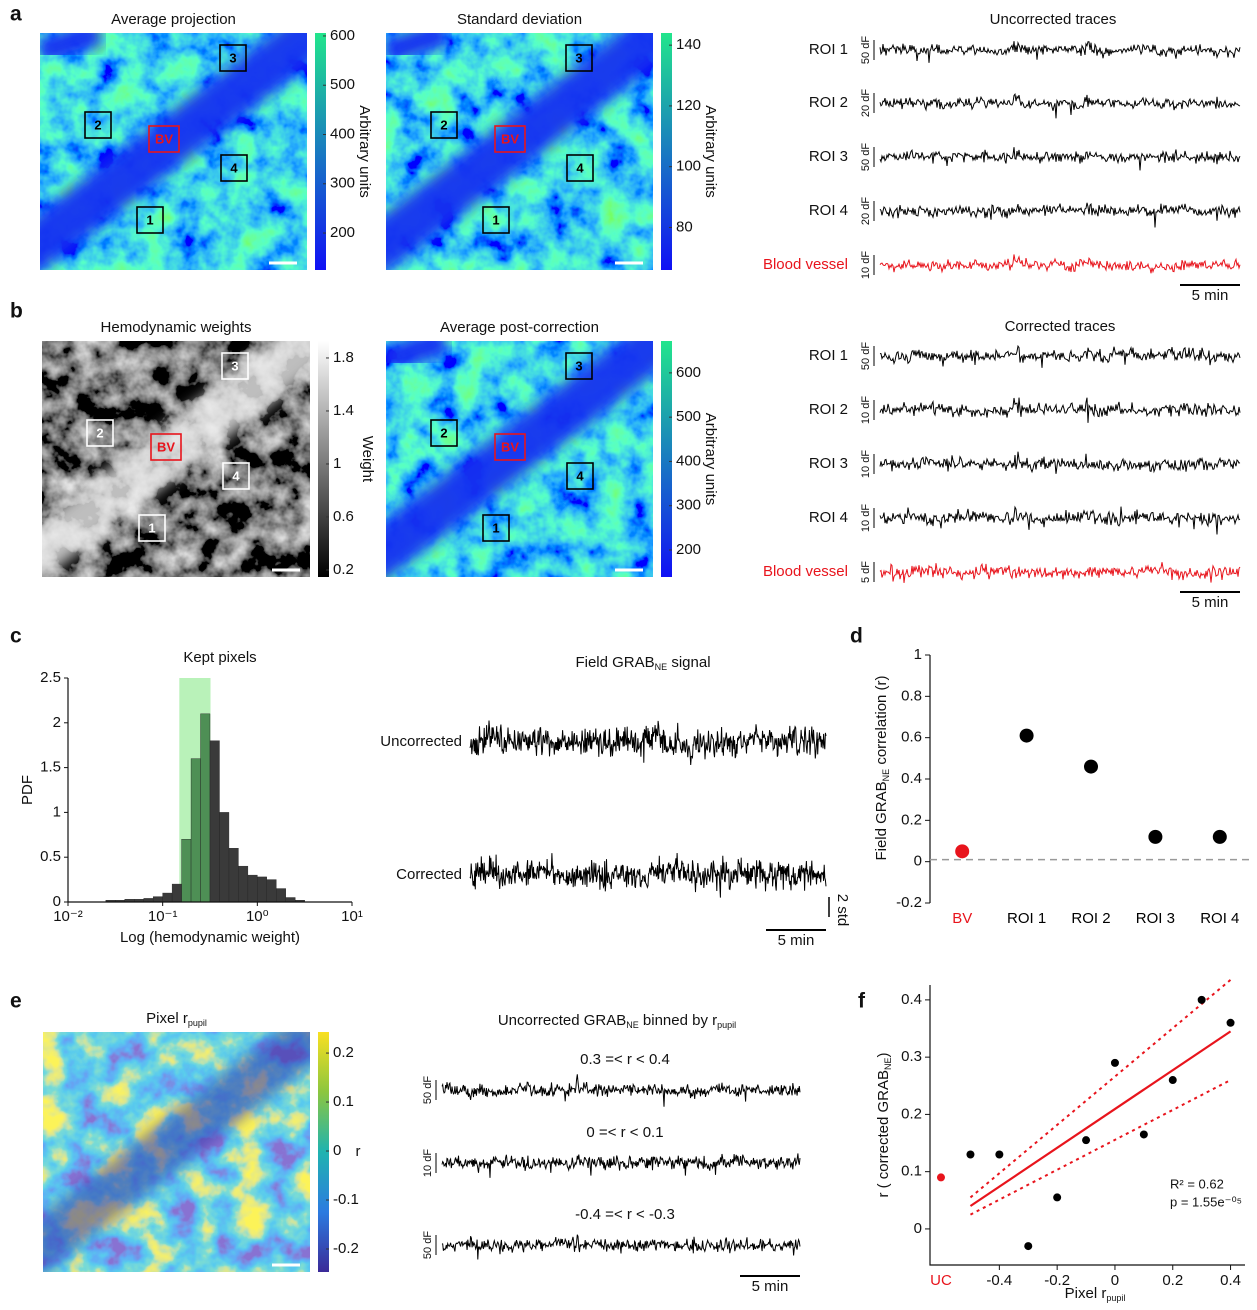 This screenshot has width=1257, height=1310. I want to click on text-part: ), so click(883, 1054).